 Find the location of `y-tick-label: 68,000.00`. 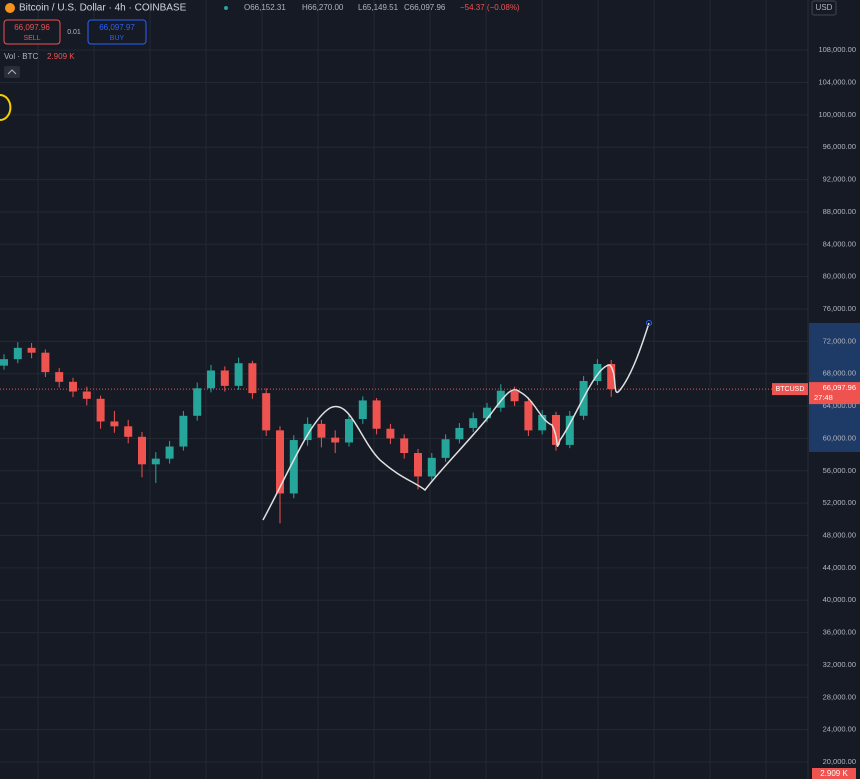

y-tick-label: 68,000.00 is located at coordinates (839, 373).